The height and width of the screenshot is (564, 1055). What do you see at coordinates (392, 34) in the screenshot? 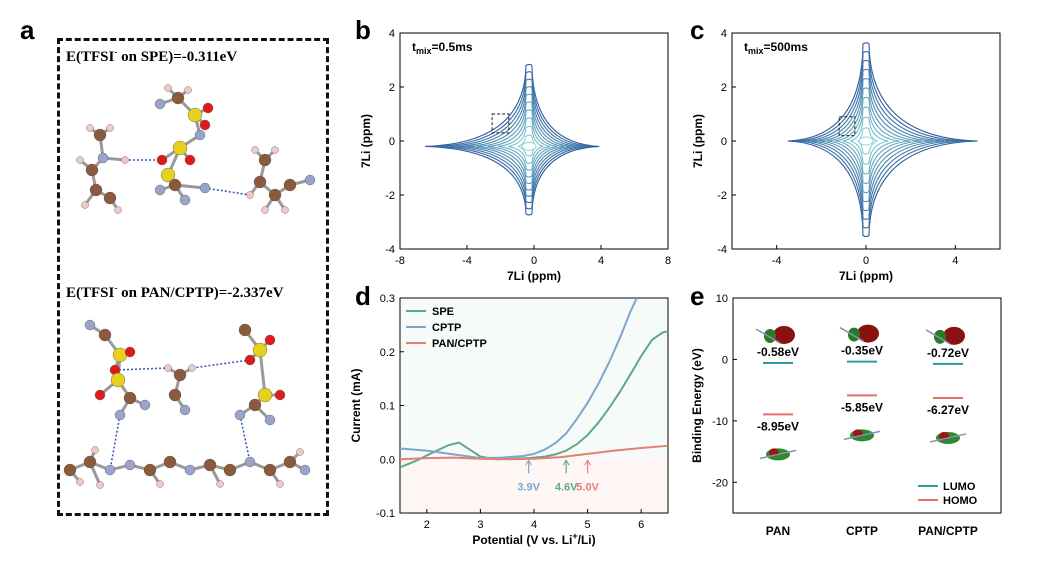
I see `b-ytick-label: 4` at bounding box center [392, 34].